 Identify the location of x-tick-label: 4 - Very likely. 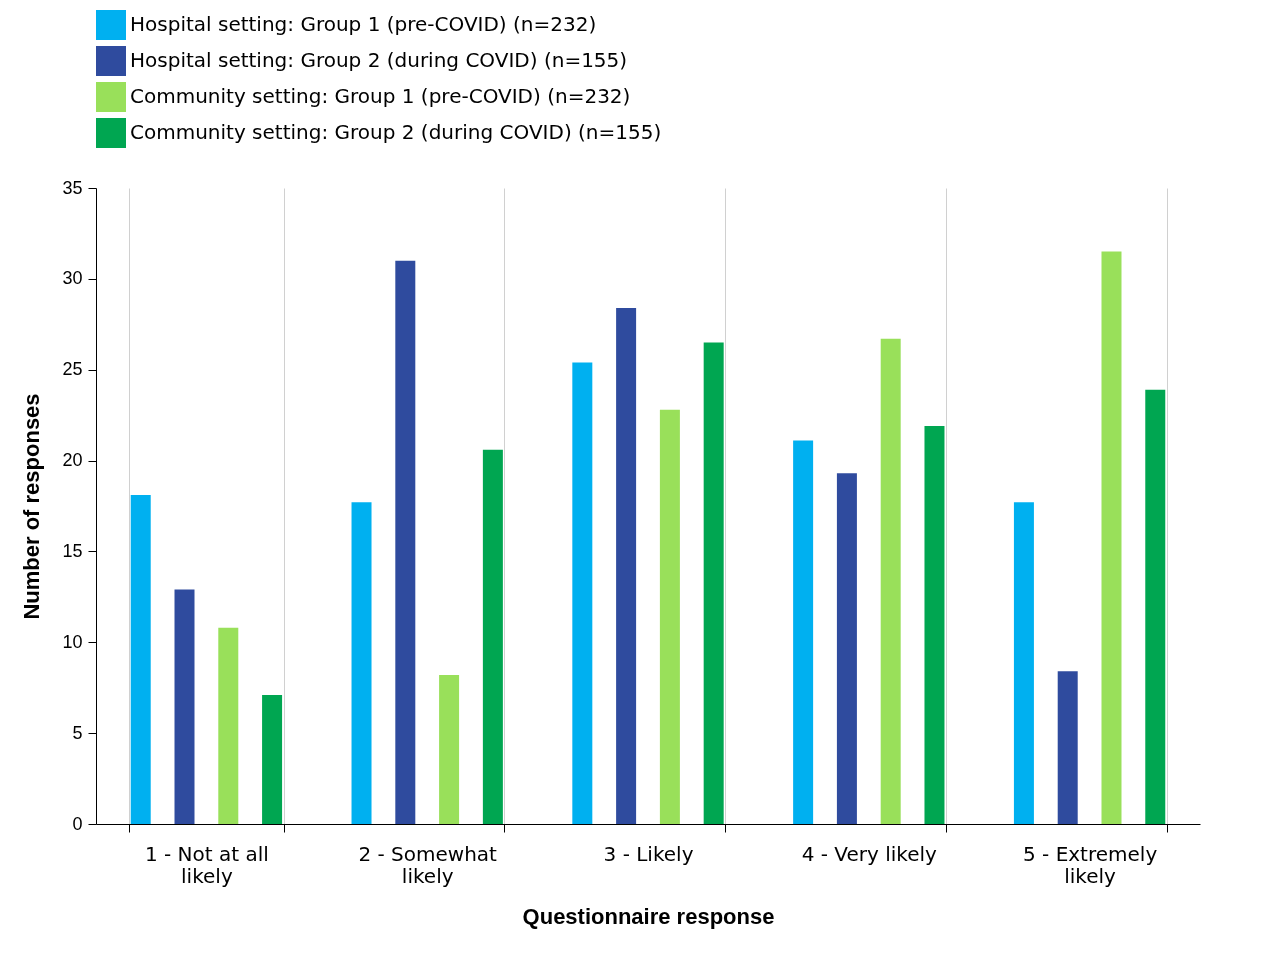
(869, 853).